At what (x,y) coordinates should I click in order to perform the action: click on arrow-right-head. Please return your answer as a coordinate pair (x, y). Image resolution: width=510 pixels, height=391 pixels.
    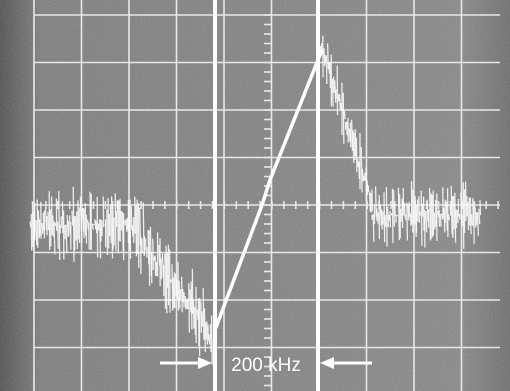
    Looking at the image, I should click on (327, 363).